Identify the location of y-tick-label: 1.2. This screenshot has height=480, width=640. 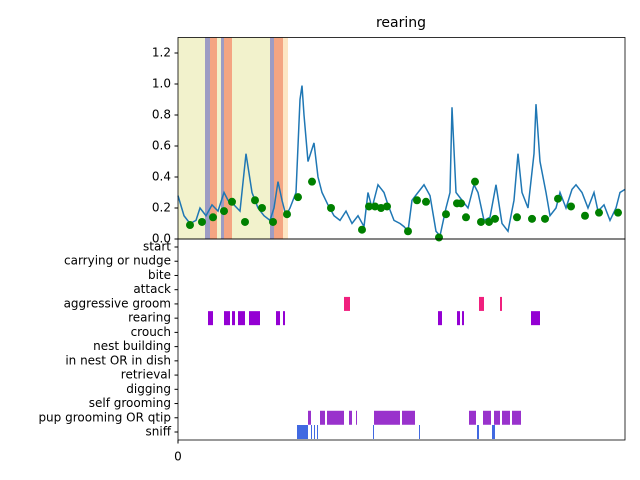
(161, 53).